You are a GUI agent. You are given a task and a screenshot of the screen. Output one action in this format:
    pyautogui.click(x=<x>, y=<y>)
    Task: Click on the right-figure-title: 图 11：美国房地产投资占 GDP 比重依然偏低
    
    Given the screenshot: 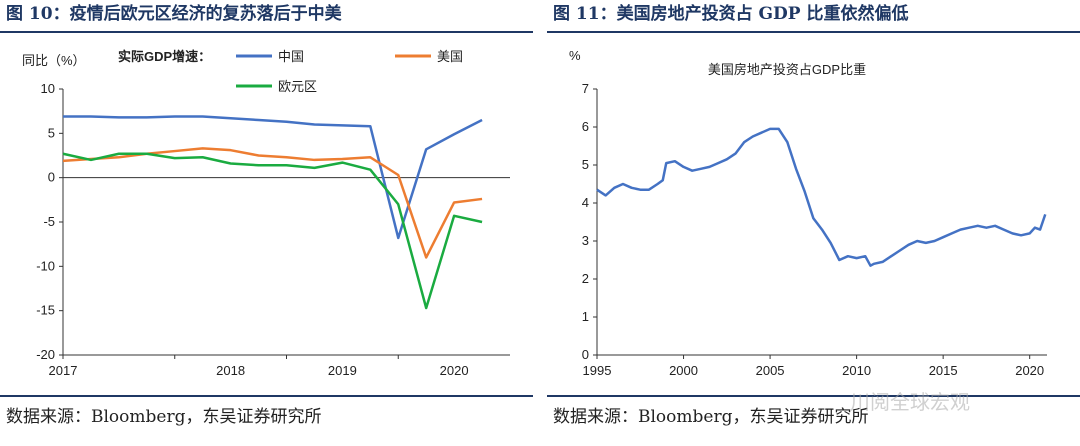 What is the action you would take?
    pyautogui.click(x=731, y=14)
    